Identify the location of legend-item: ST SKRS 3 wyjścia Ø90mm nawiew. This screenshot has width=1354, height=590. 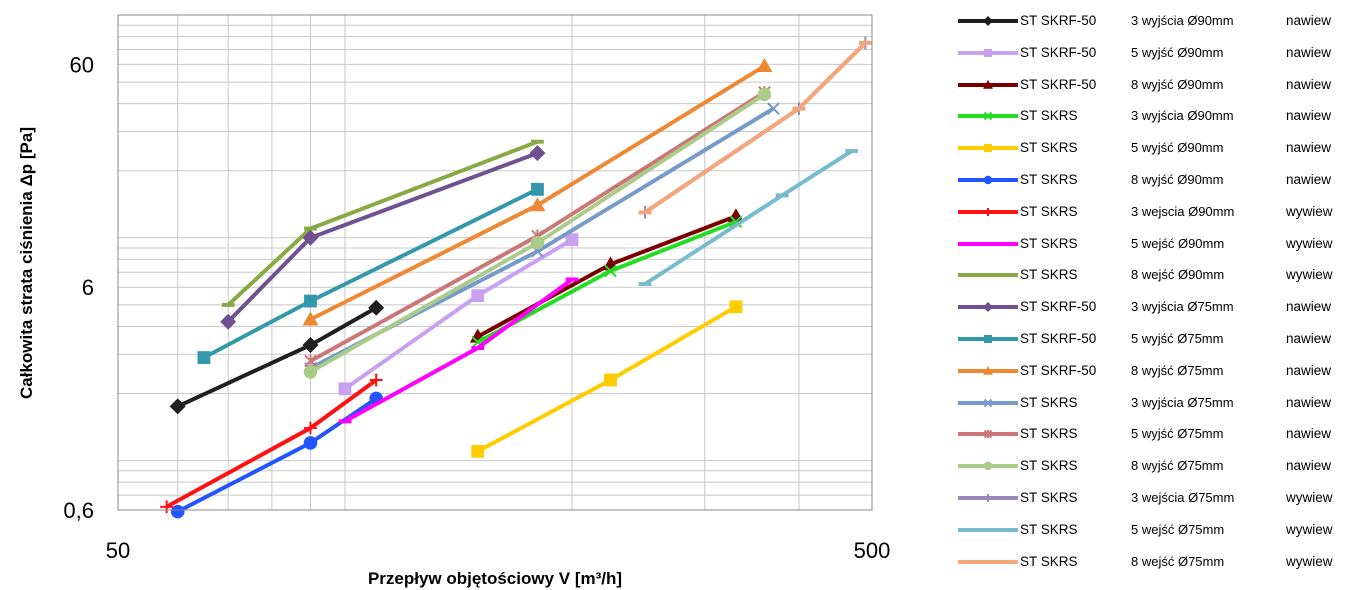
(1154, 116).